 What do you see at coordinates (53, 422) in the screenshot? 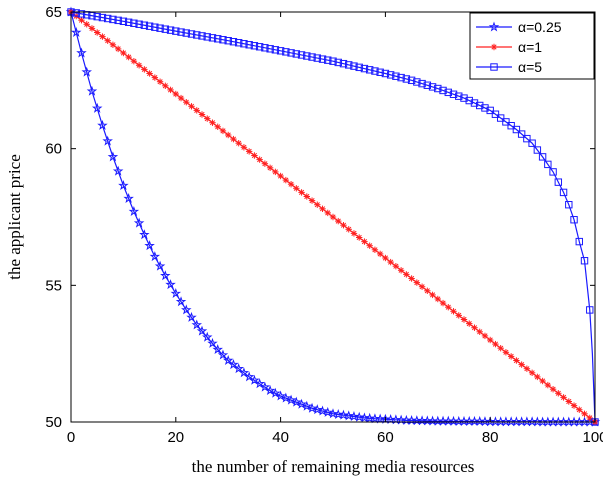
I see `y-tick-label: 50` at bounding box center [53, 422].